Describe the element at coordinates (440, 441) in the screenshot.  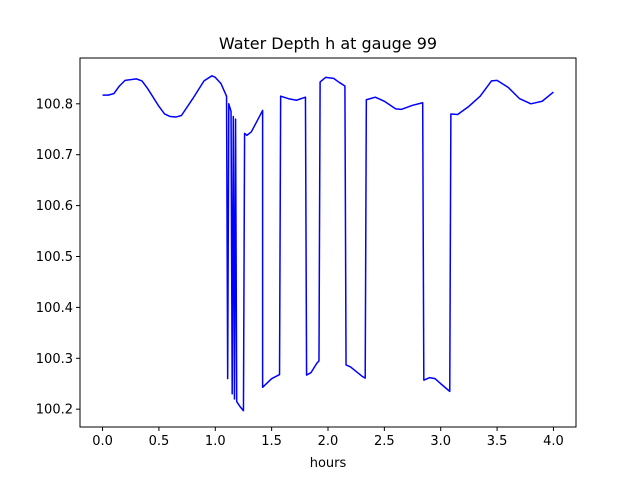
I see `x-tick-label: 3.0` at that location.